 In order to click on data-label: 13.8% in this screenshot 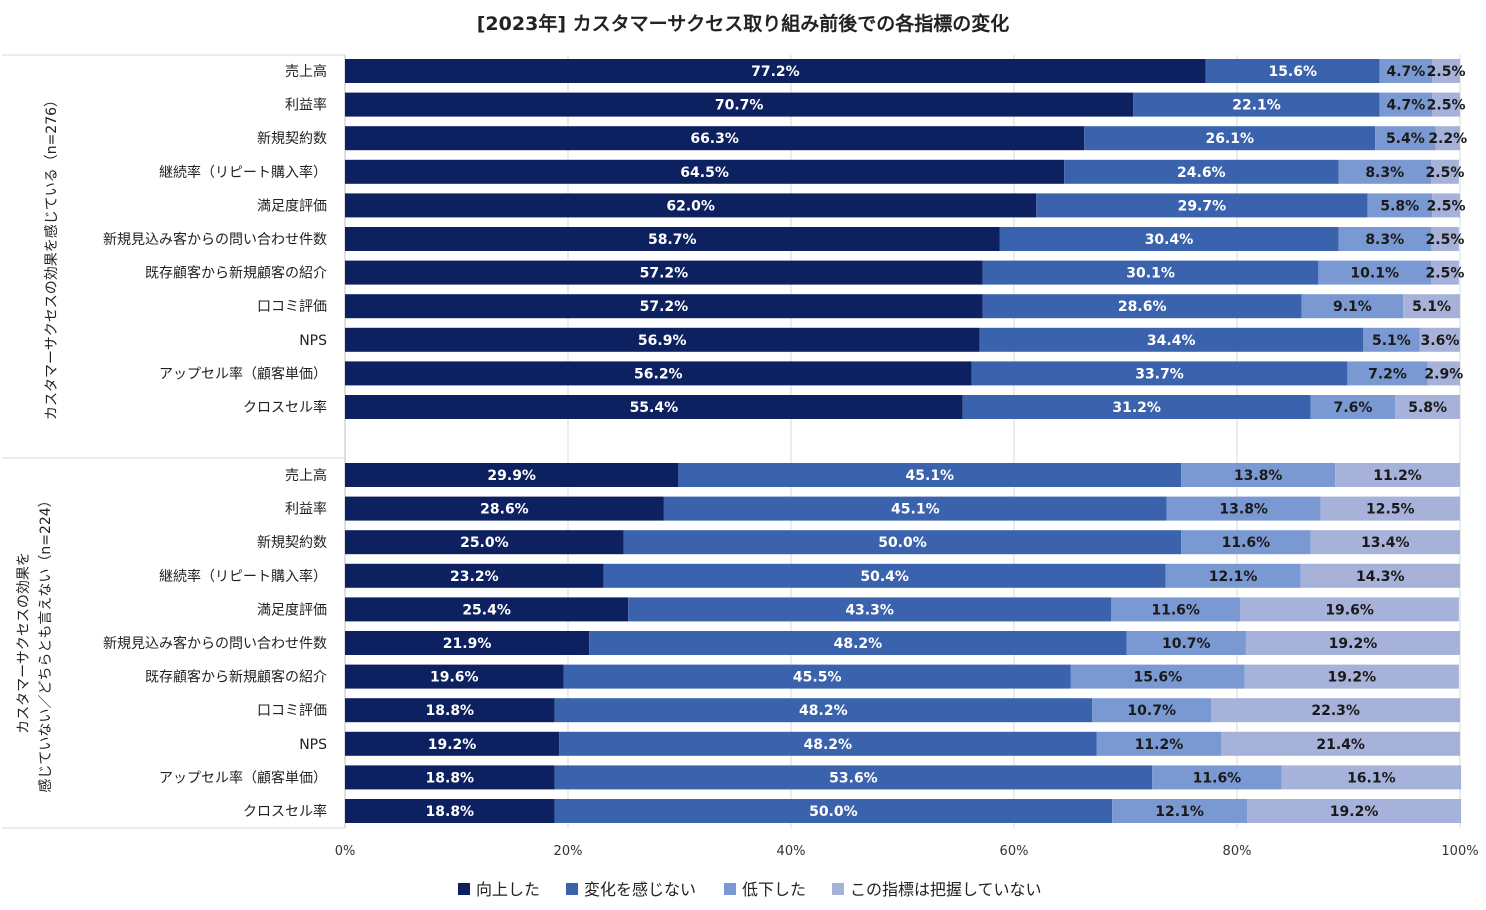, I will do `click(1243, 510)`.